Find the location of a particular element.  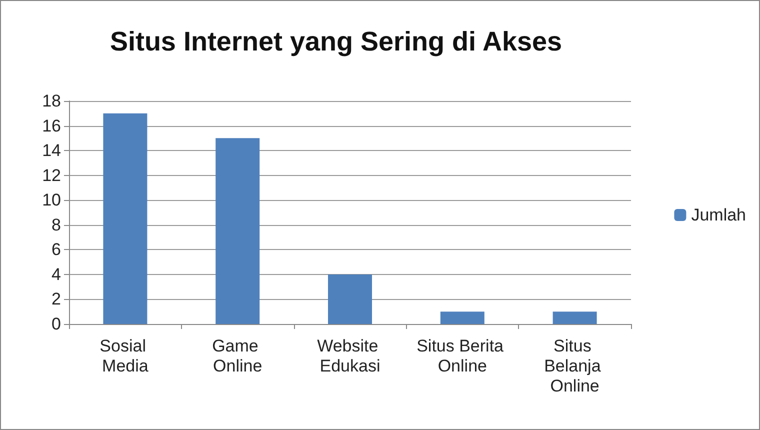

y-tick-label: 14 is located at coordinates (51, 150).